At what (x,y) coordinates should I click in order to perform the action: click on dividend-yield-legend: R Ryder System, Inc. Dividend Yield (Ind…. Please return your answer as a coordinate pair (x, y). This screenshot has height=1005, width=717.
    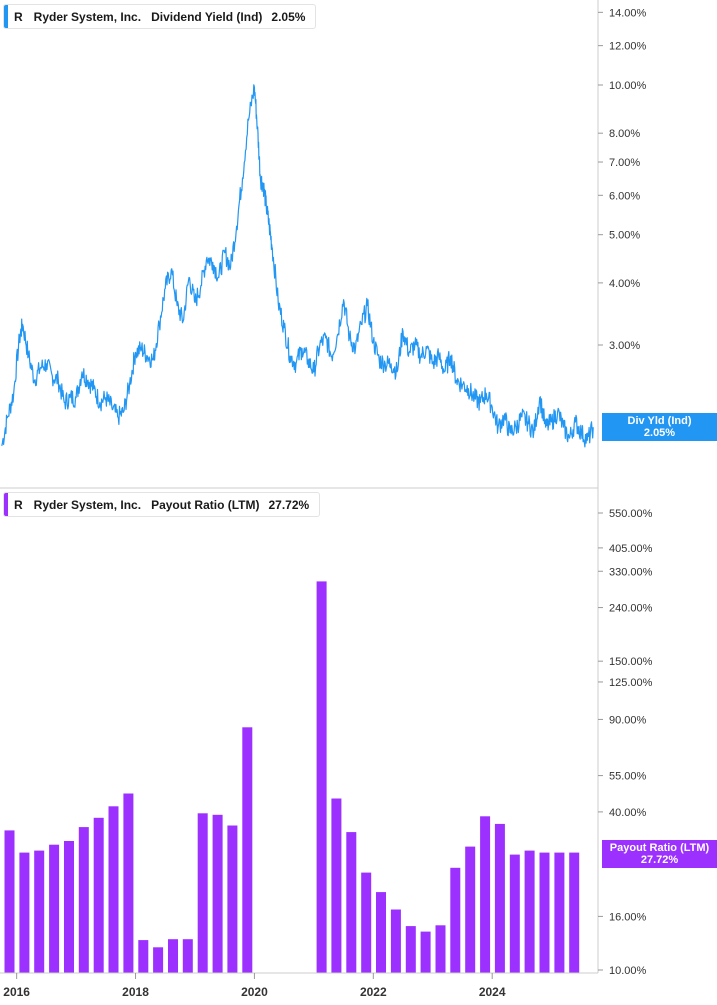
    Looking at the image, I should click on (160, 16).